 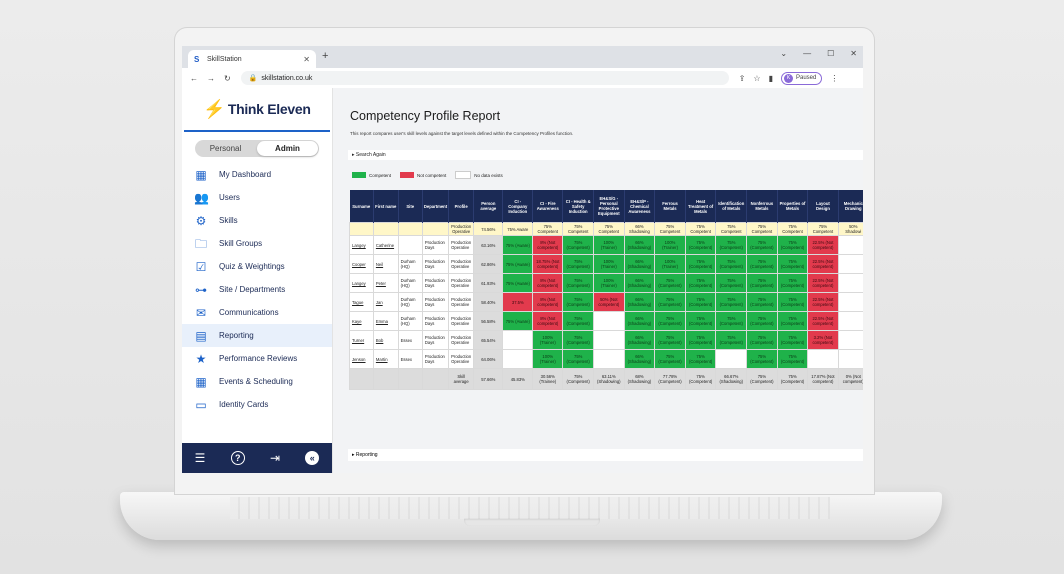 I want to click on sidebar-item-skills: ⚙ Skills, so click(x=257, y=220).